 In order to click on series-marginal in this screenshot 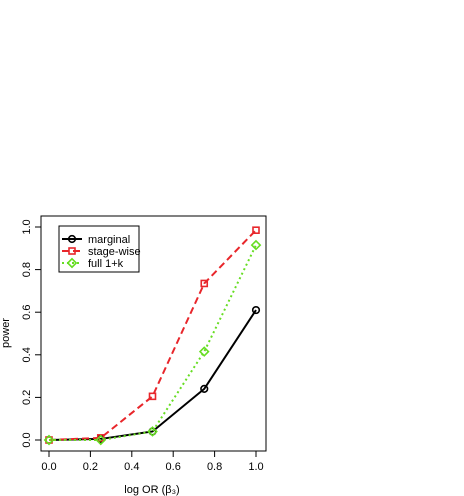, I will do `click(152, 375)`.